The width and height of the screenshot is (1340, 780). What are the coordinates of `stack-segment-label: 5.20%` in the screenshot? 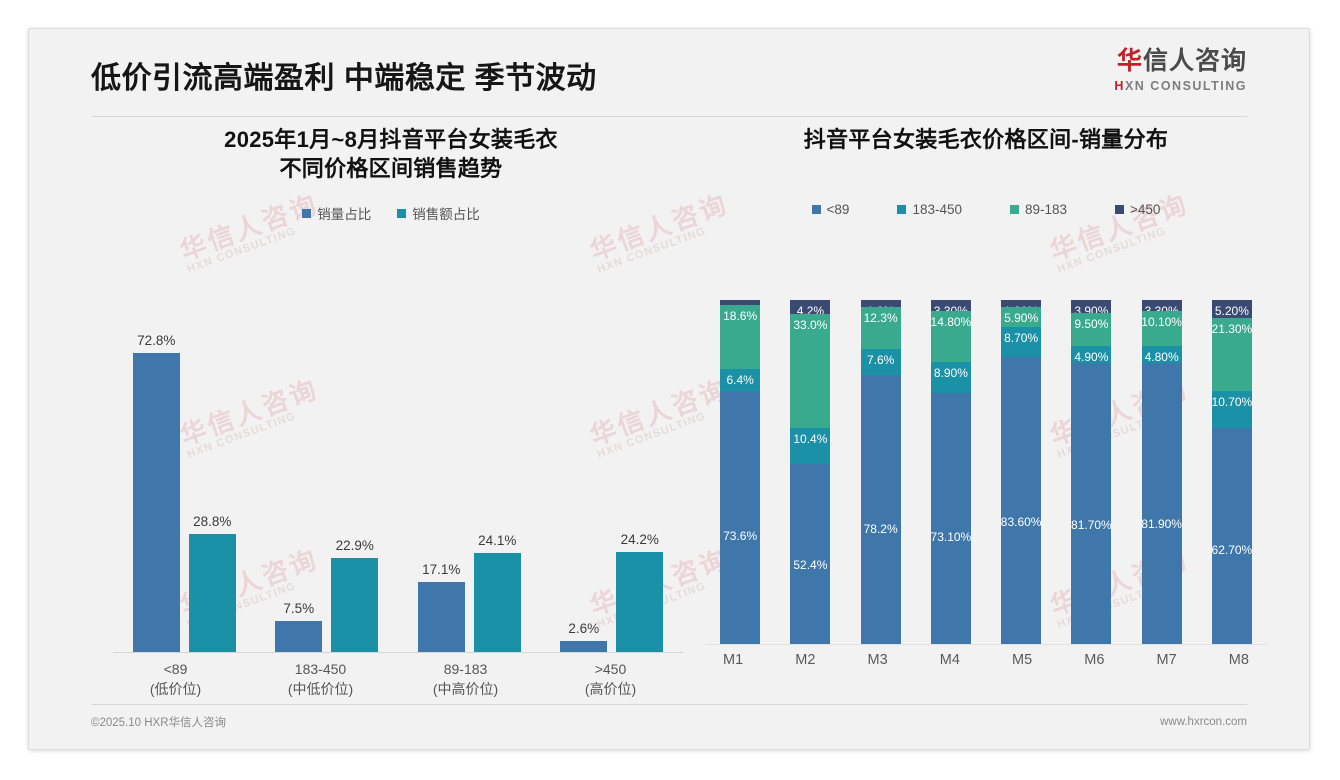 It's located at (1231, 311).